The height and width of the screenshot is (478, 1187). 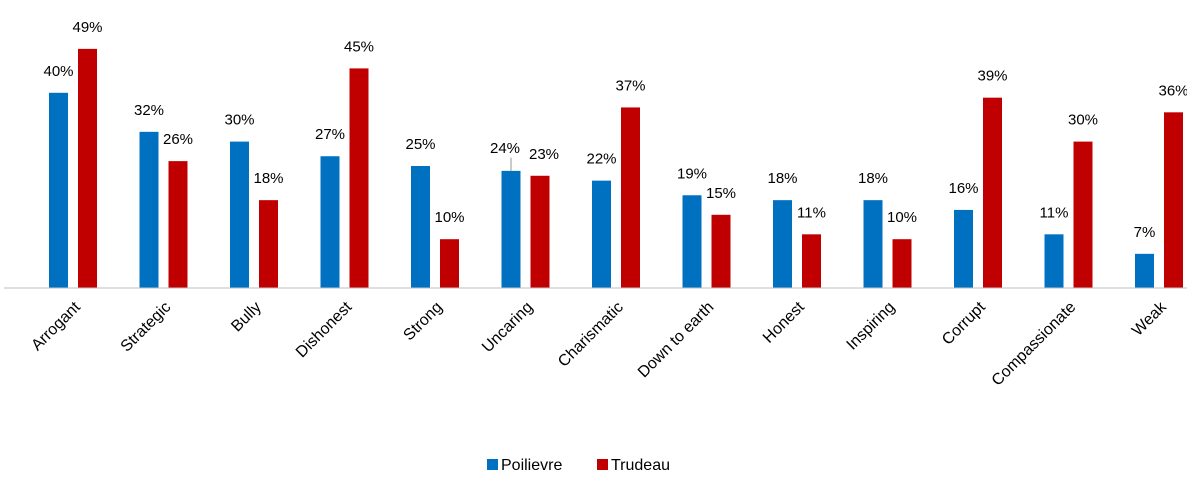 I want to click on value-label-bully-poilievre: 30%, so click(x=239, y=120).